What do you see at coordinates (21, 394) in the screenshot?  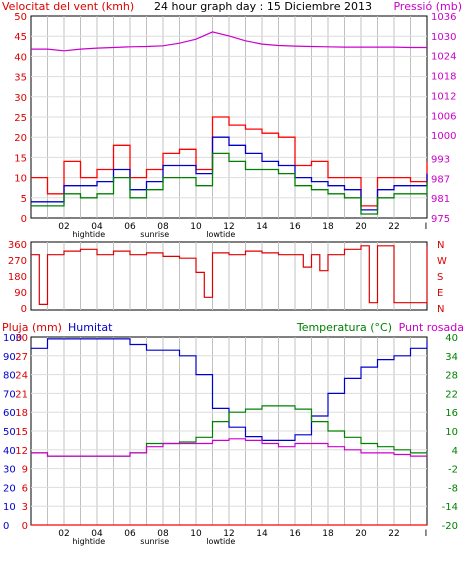 I see `rain-y-tick-label: 21` at bounding box center [21, 394].